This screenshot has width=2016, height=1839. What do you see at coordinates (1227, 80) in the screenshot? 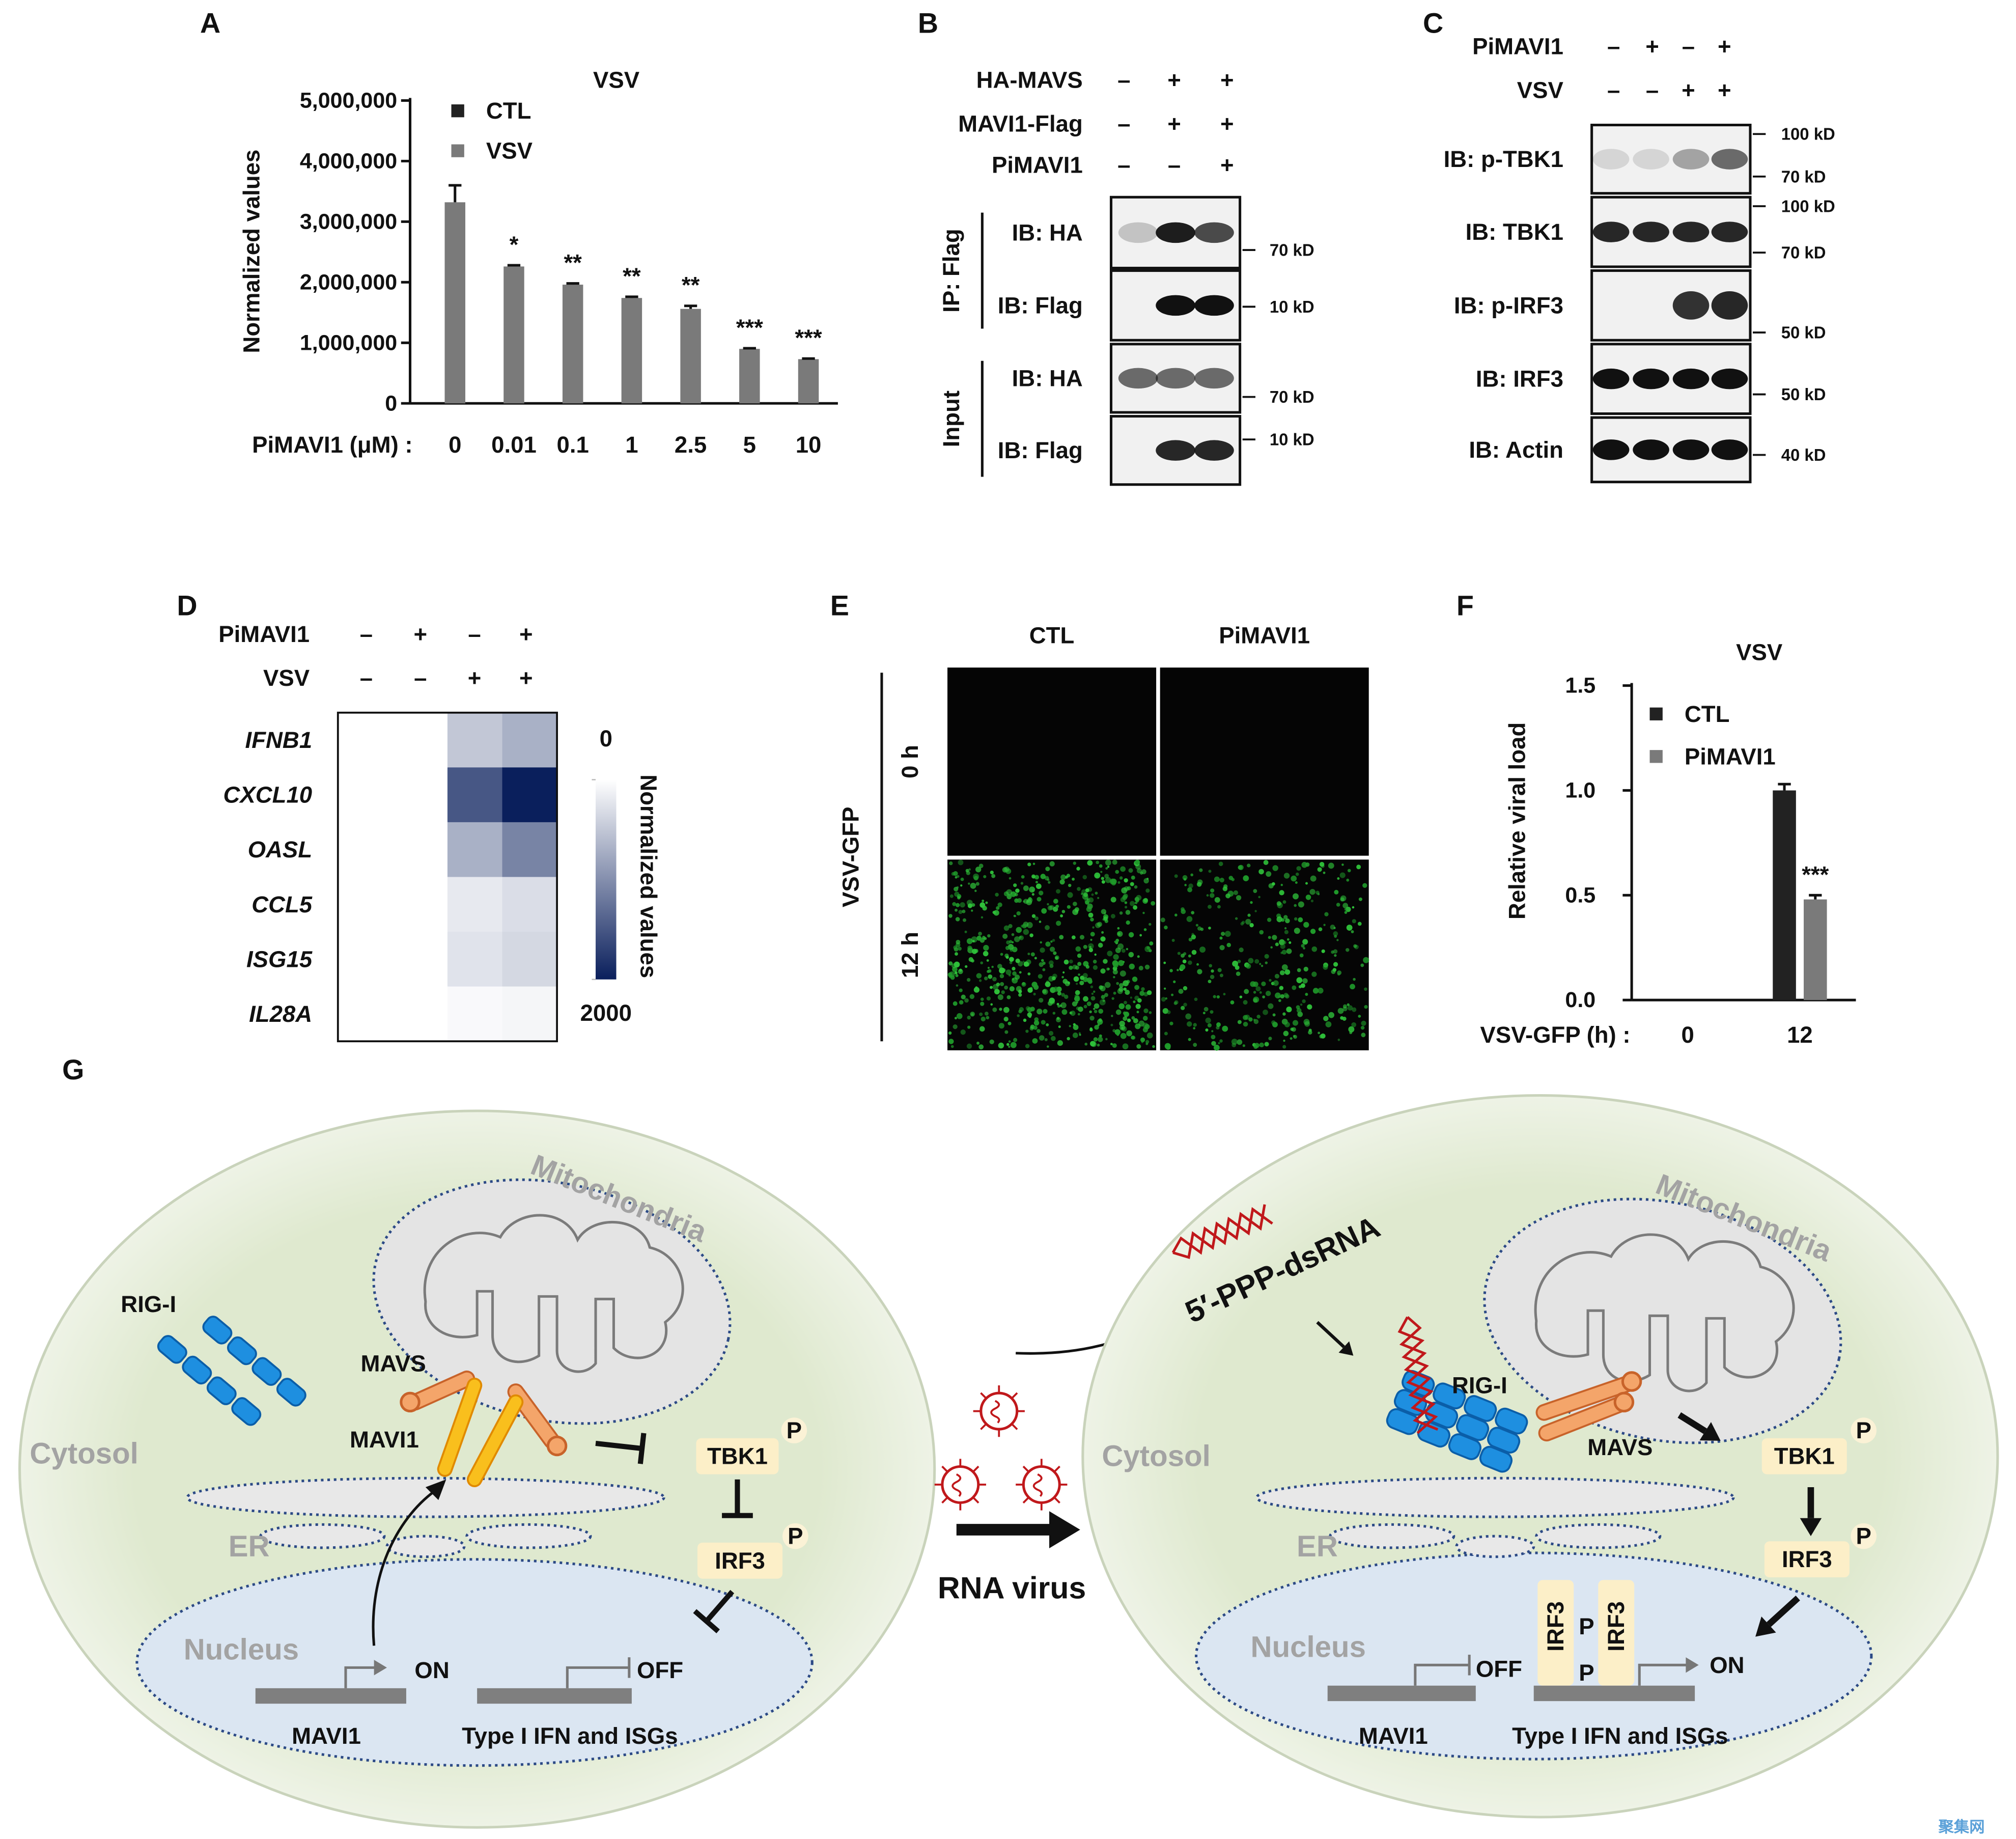
I see `condition-sign: +` at bounding box center [1227, 80].